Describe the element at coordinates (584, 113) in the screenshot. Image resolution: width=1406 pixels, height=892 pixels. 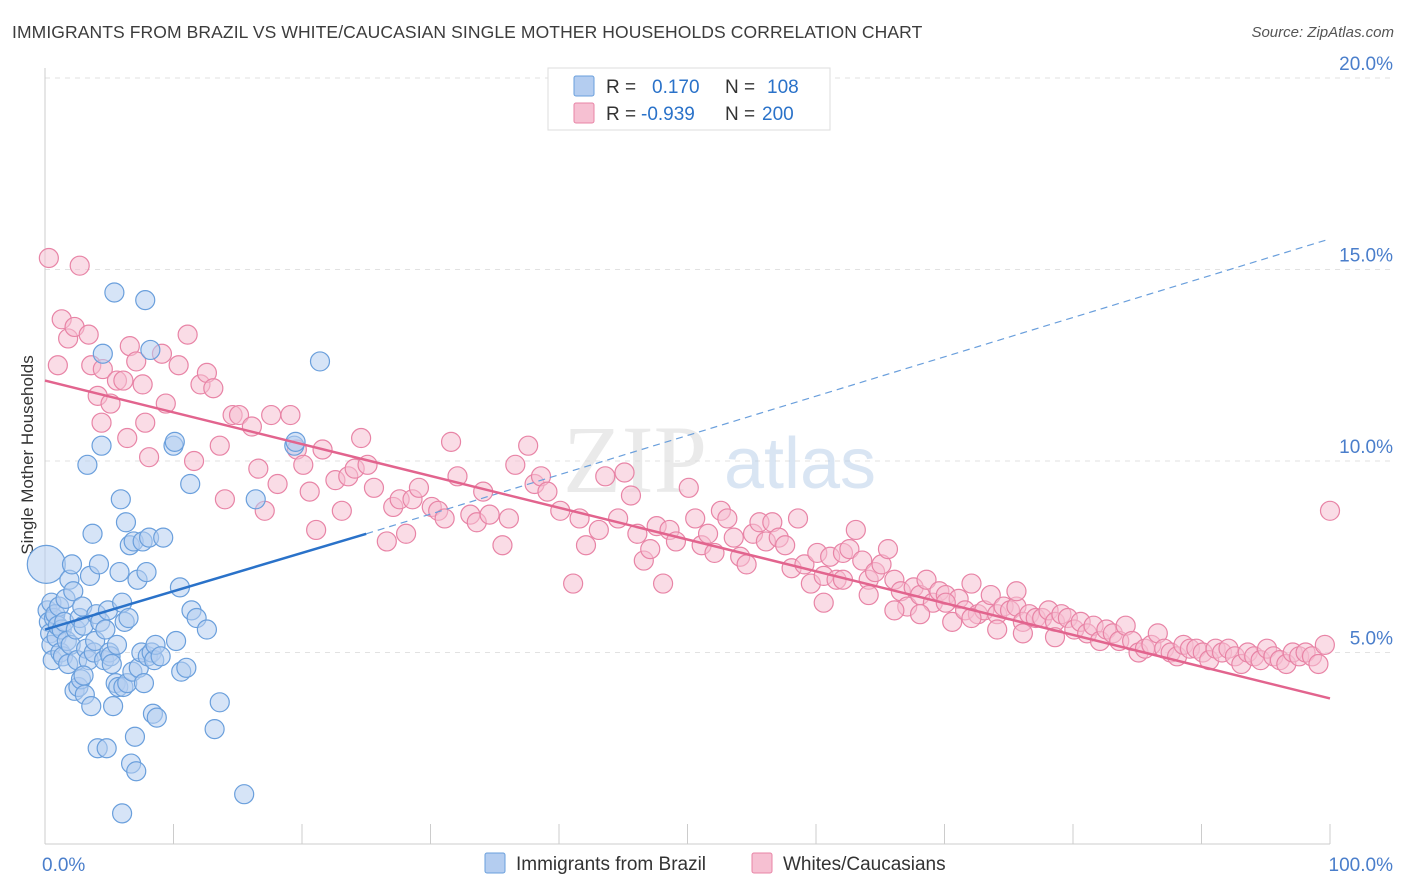
I see `legend-swatch-pink` at that location.